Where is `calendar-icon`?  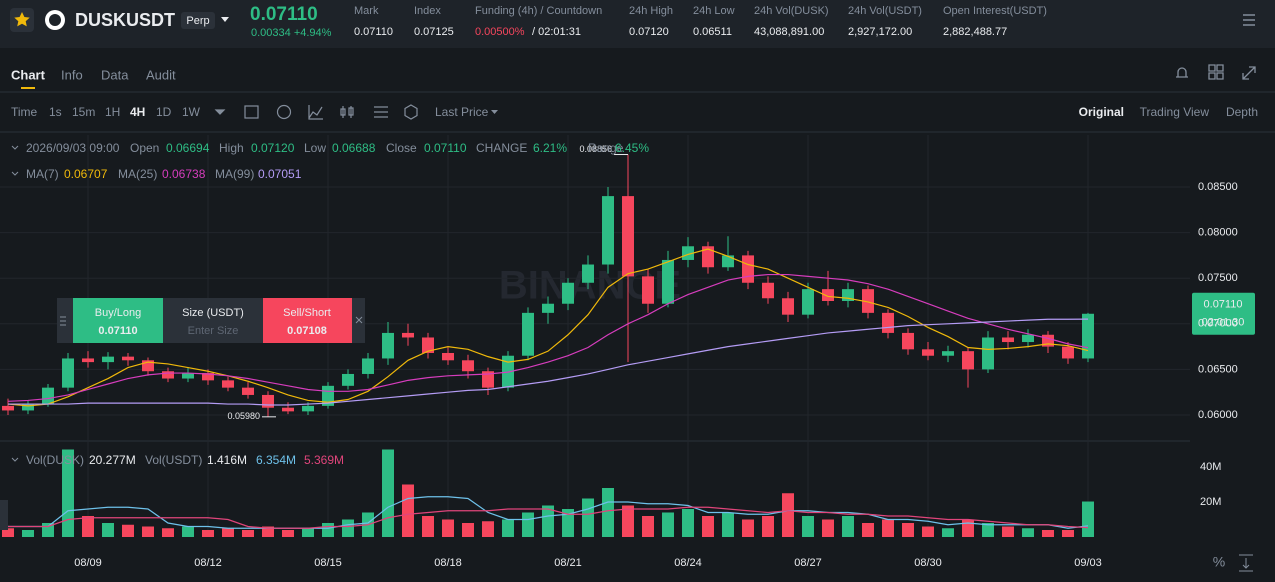 calendar-icon is located at coordinates (251, 112).